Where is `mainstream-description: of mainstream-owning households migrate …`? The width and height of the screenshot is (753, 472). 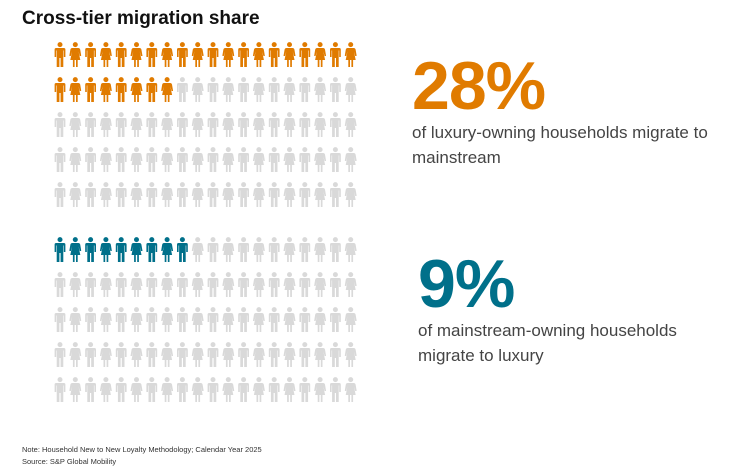
mainstream-description: of mainstream-owning households migrate … is located at coordinates (547, 343).